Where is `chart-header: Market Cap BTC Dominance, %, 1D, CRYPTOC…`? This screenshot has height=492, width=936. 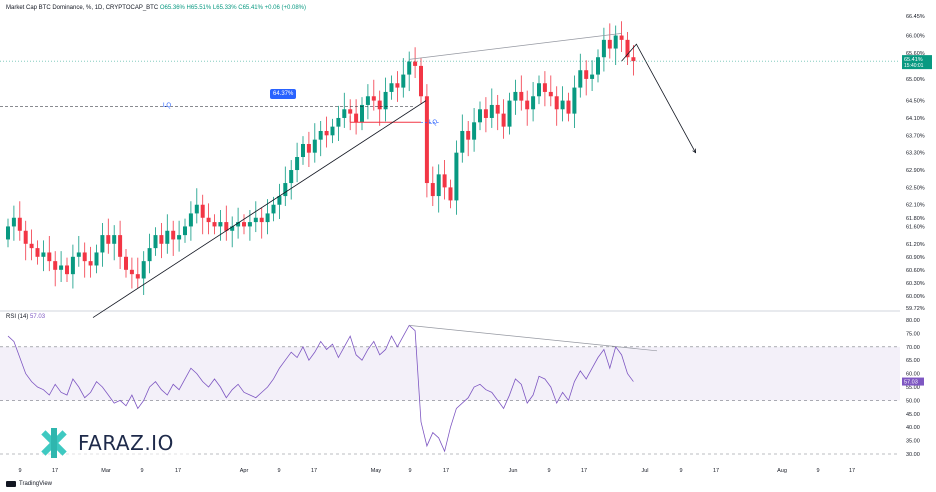
chart-header: Market Cap BTC Dominance, %, 1D, CRYPTOC… is located at coordinates (156, 8).